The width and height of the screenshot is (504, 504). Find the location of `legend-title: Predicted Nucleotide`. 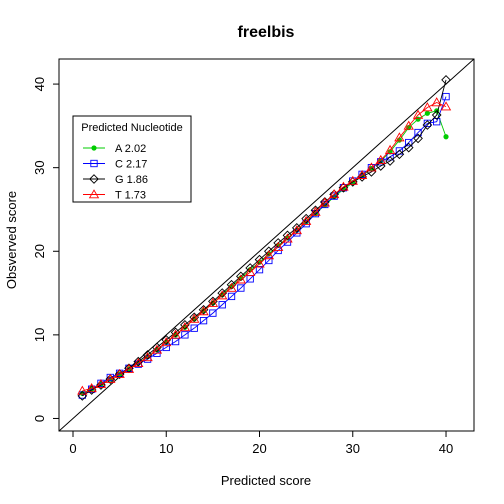

legend-title: Predicted Nucleotide is located at coordinates (132, 128).